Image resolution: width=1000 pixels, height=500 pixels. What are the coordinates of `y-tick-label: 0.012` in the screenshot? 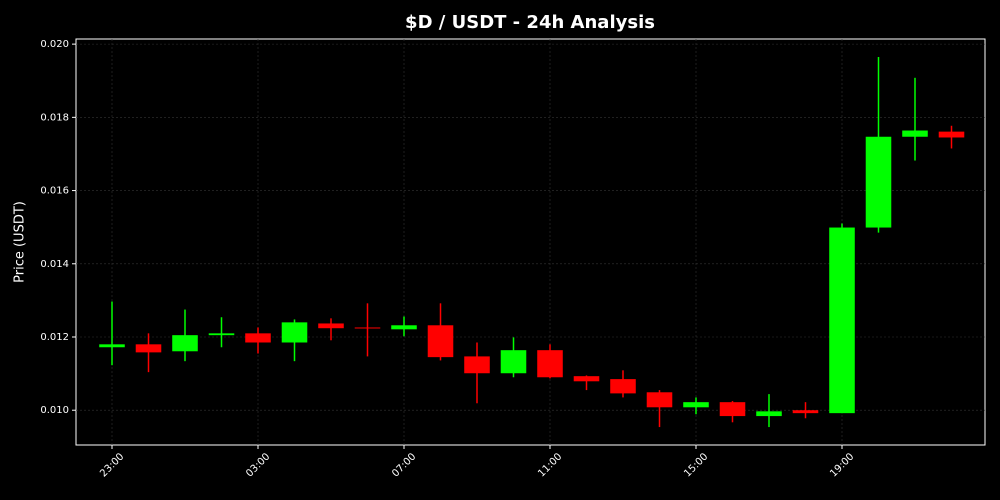 It's located at (54, 337).